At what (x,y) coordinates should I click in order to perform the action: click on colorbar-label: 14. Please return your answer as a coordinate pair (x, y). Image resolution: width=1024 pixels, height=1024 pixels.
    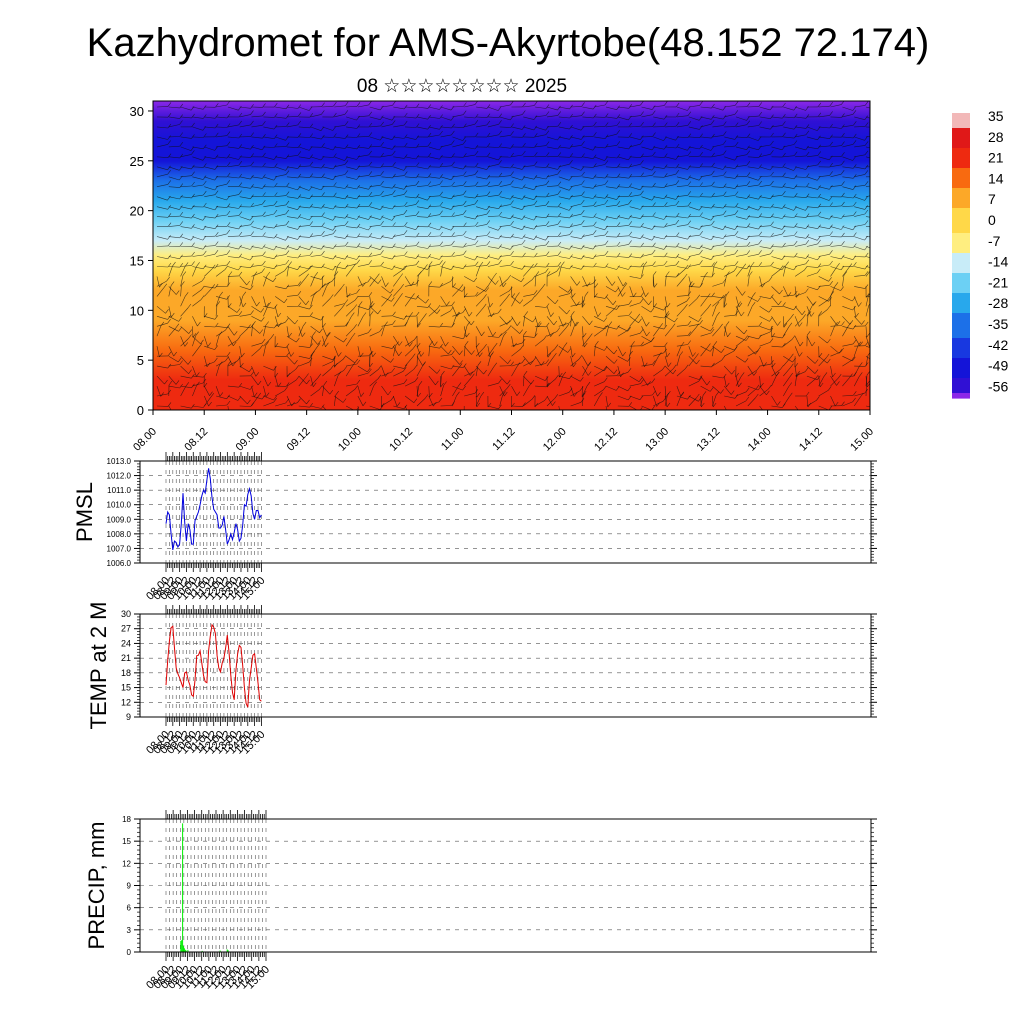
    Looking at the image, I should click on (996, 178).